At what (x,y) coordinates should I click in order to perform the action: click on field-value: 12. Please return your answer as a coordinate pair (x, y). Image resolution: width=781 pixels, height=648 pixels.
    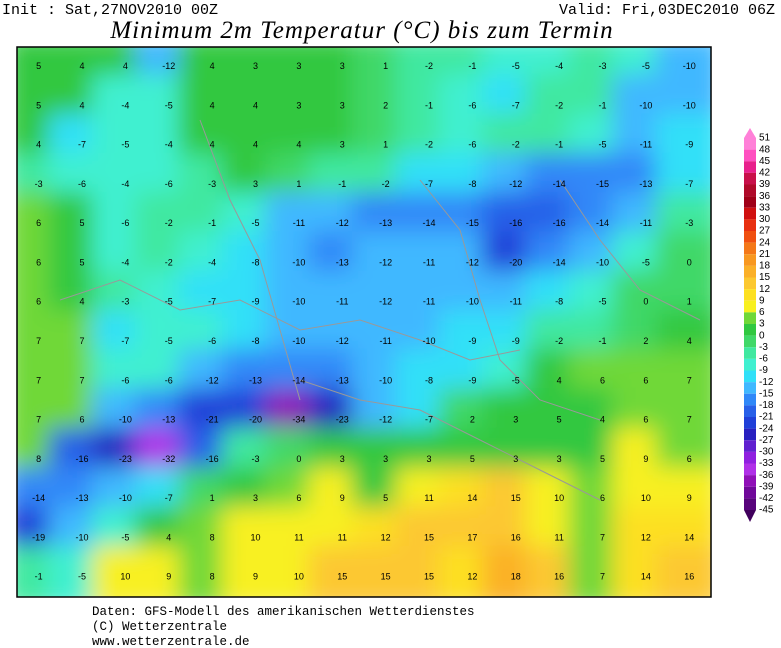
    Looking at the image, I should click on (472, 577).